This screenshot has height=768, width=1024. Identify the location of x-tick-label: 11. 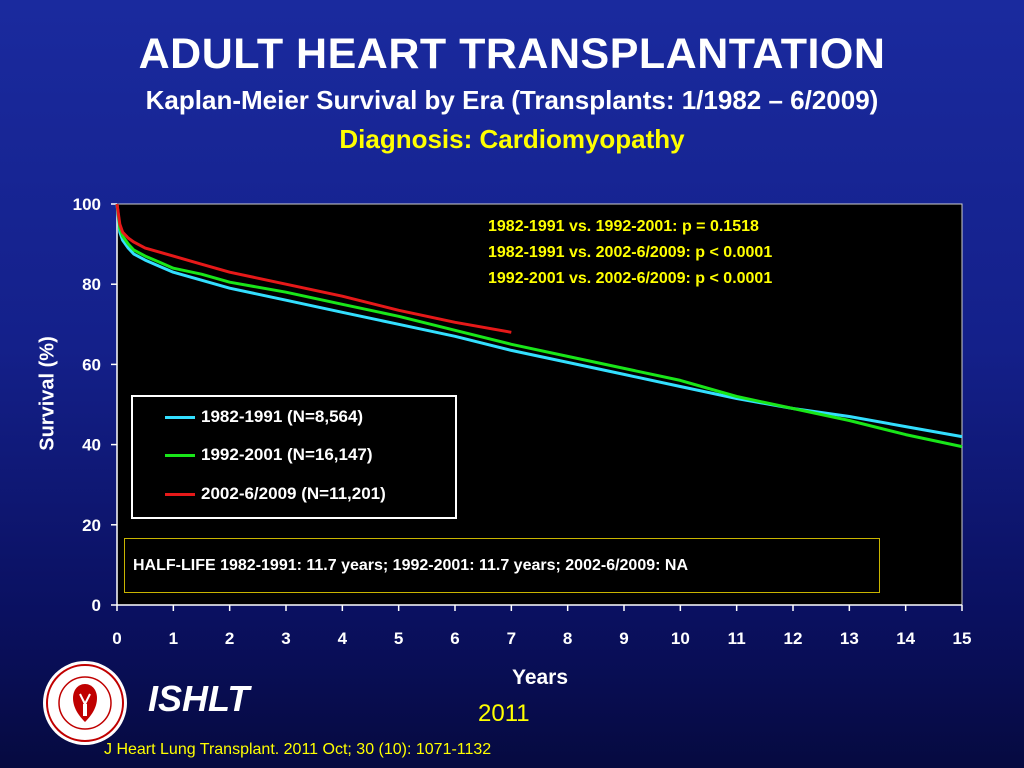
(737, 638).